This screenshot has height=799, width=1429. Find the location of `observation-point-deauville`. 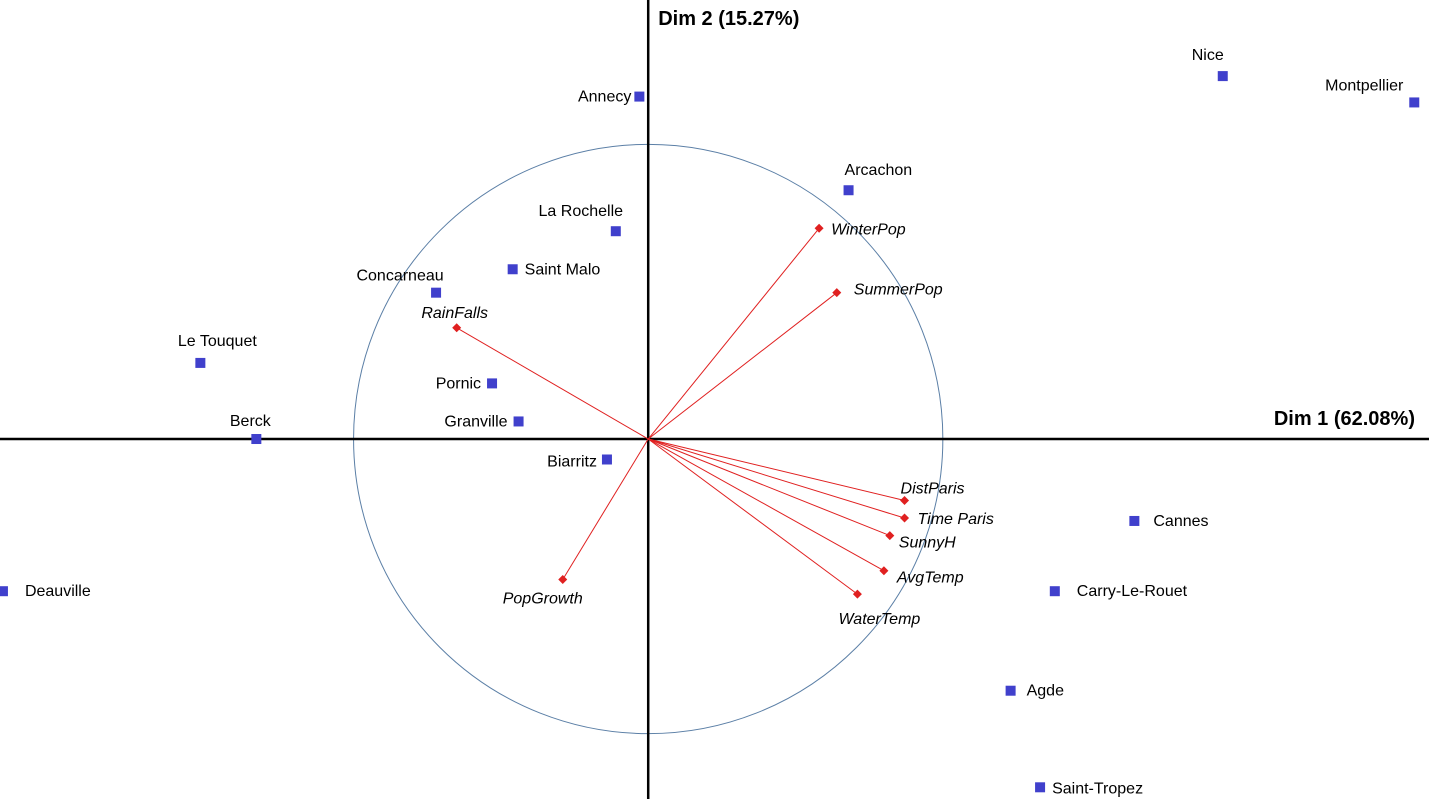

observation-point-deauville is located at coordinates (4, 591).